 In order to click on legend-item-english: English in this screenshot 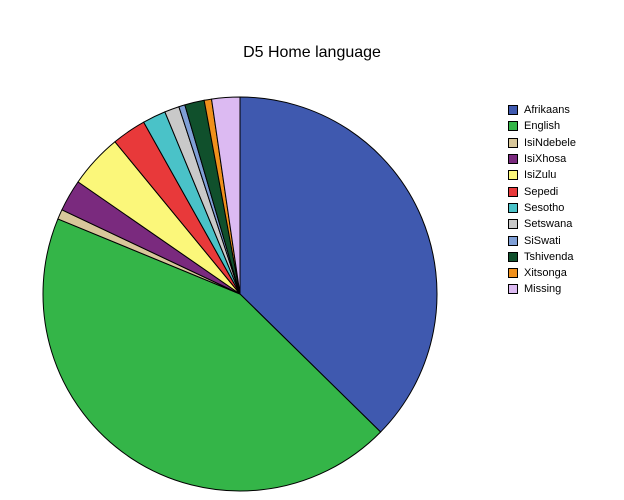, I will do `click(563, 126)`.